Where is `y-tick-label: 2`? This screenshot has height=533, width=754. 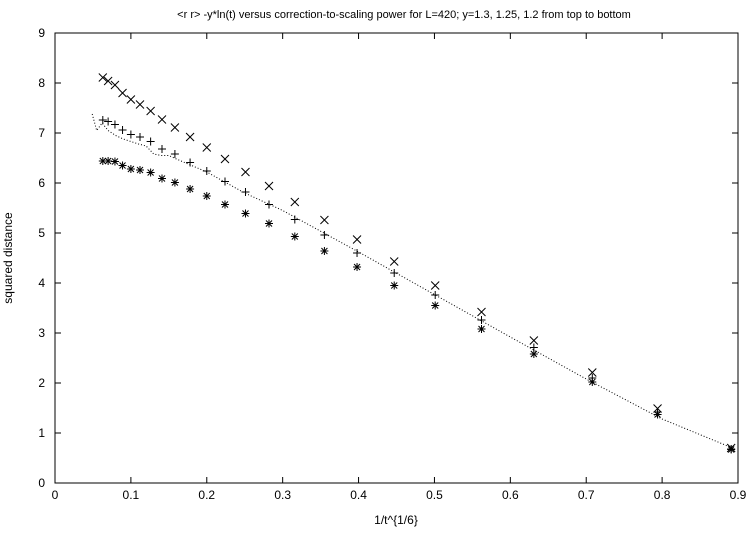
y-tick-label: 2 is located at coordinates (41, 383).